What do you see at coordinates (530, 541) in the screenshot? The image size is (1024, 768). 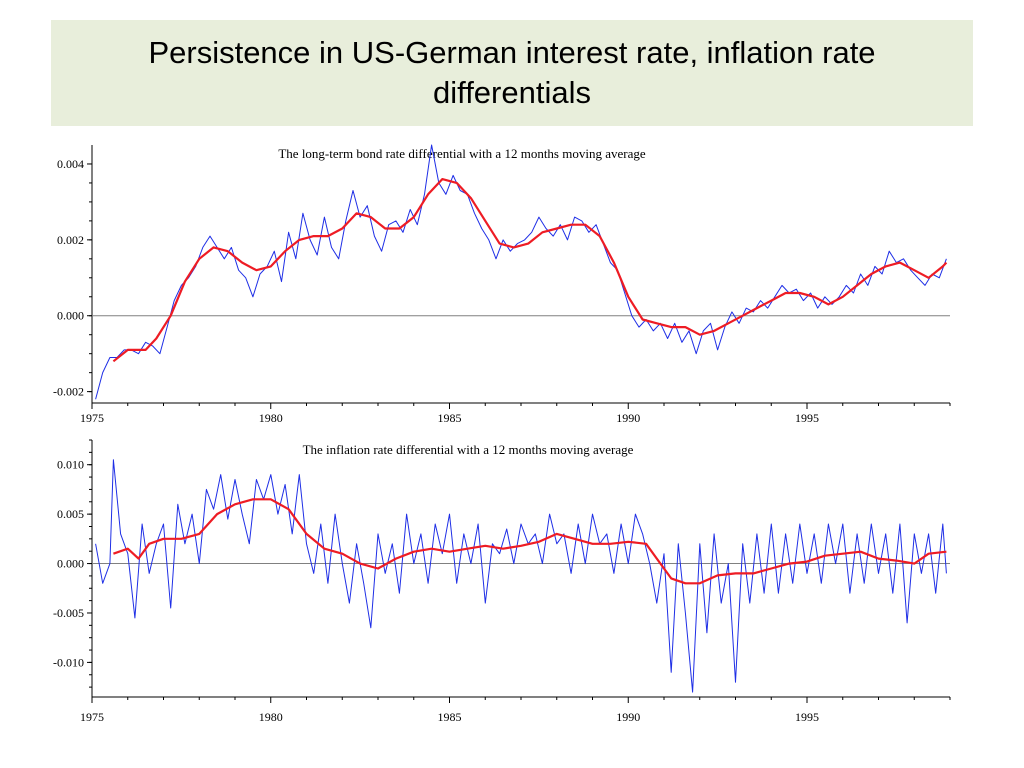 I see `moving-average-line` at bounding box center [530, 541].